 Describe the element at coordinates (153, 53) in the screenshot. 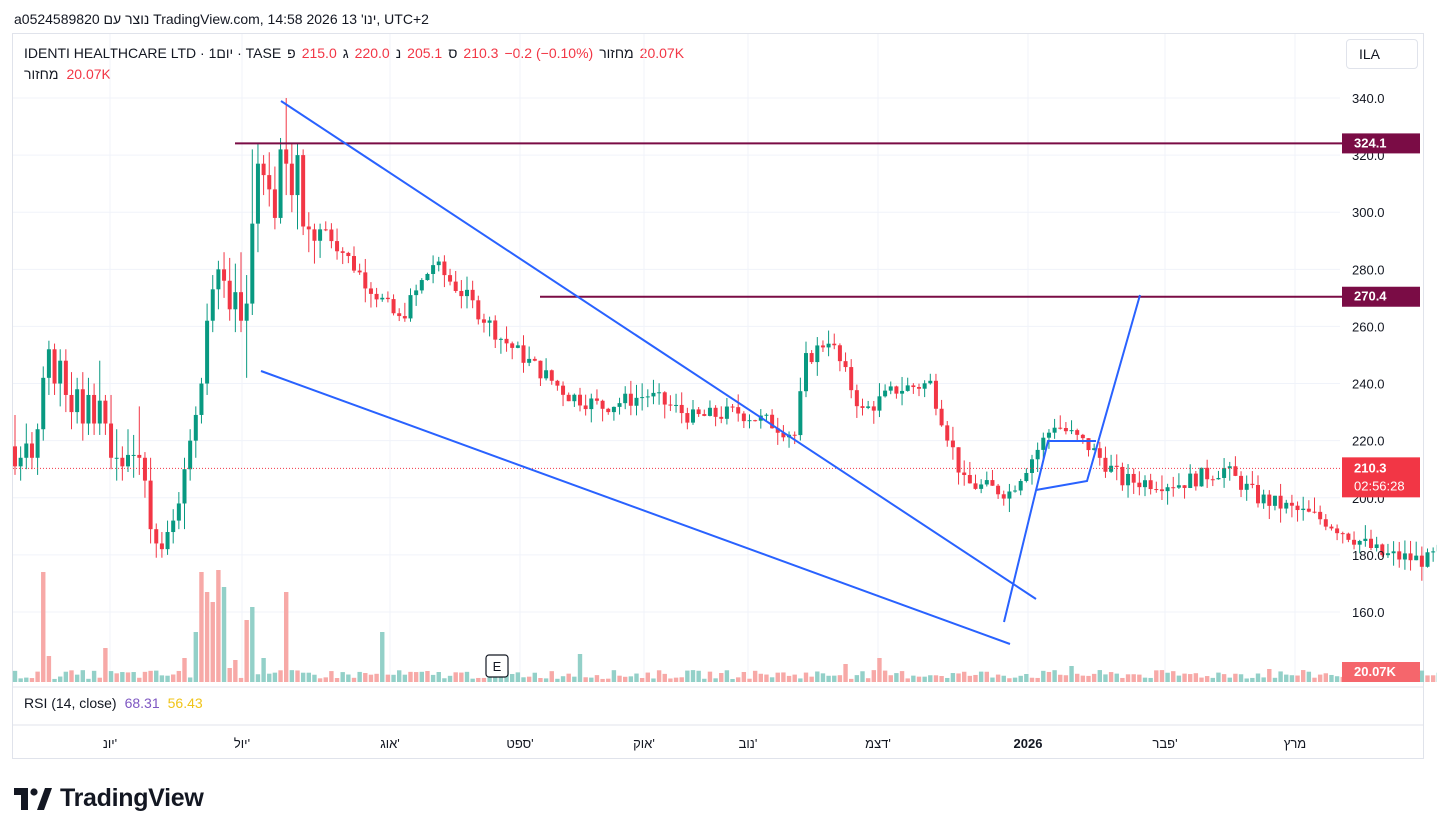

I see `symbol-name: IDENTI HEALTHCARE LTD · 1יום · TASE` at that location.